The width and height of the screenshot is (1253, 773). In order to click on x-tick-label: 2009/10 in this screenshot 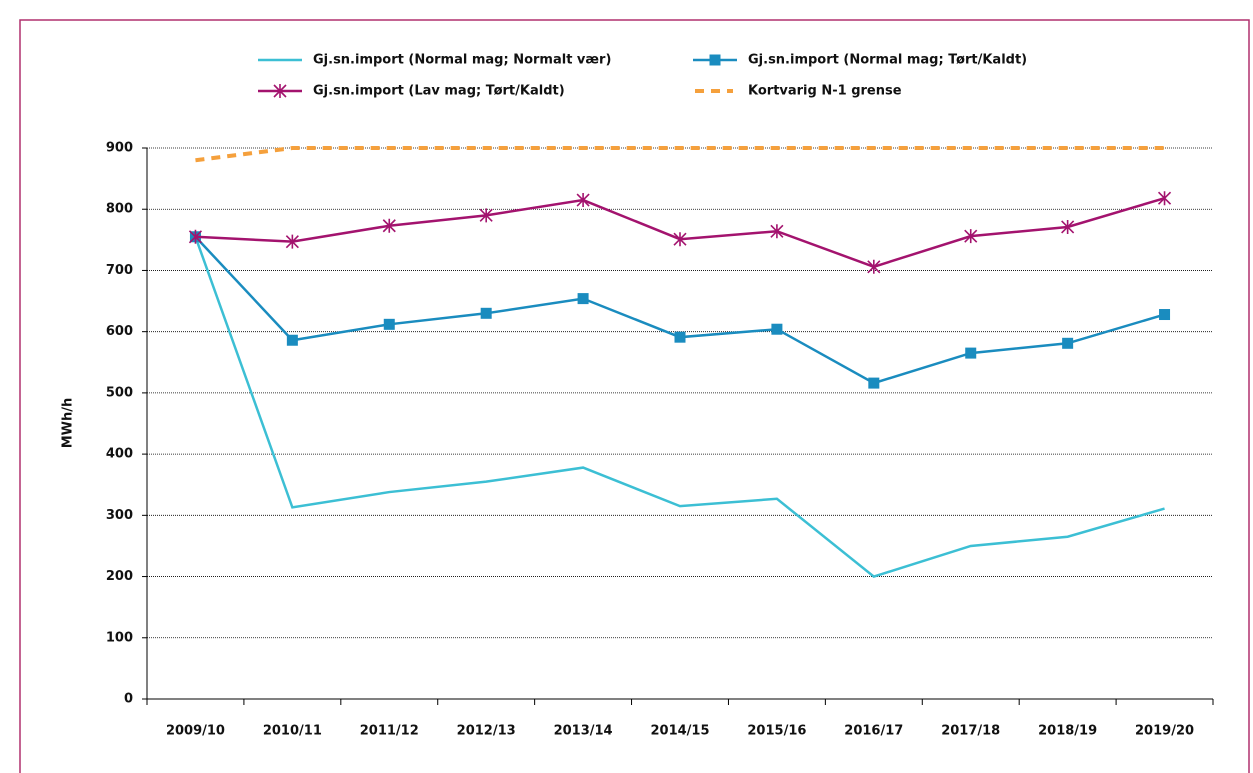, I will do `click(195, 731)`.